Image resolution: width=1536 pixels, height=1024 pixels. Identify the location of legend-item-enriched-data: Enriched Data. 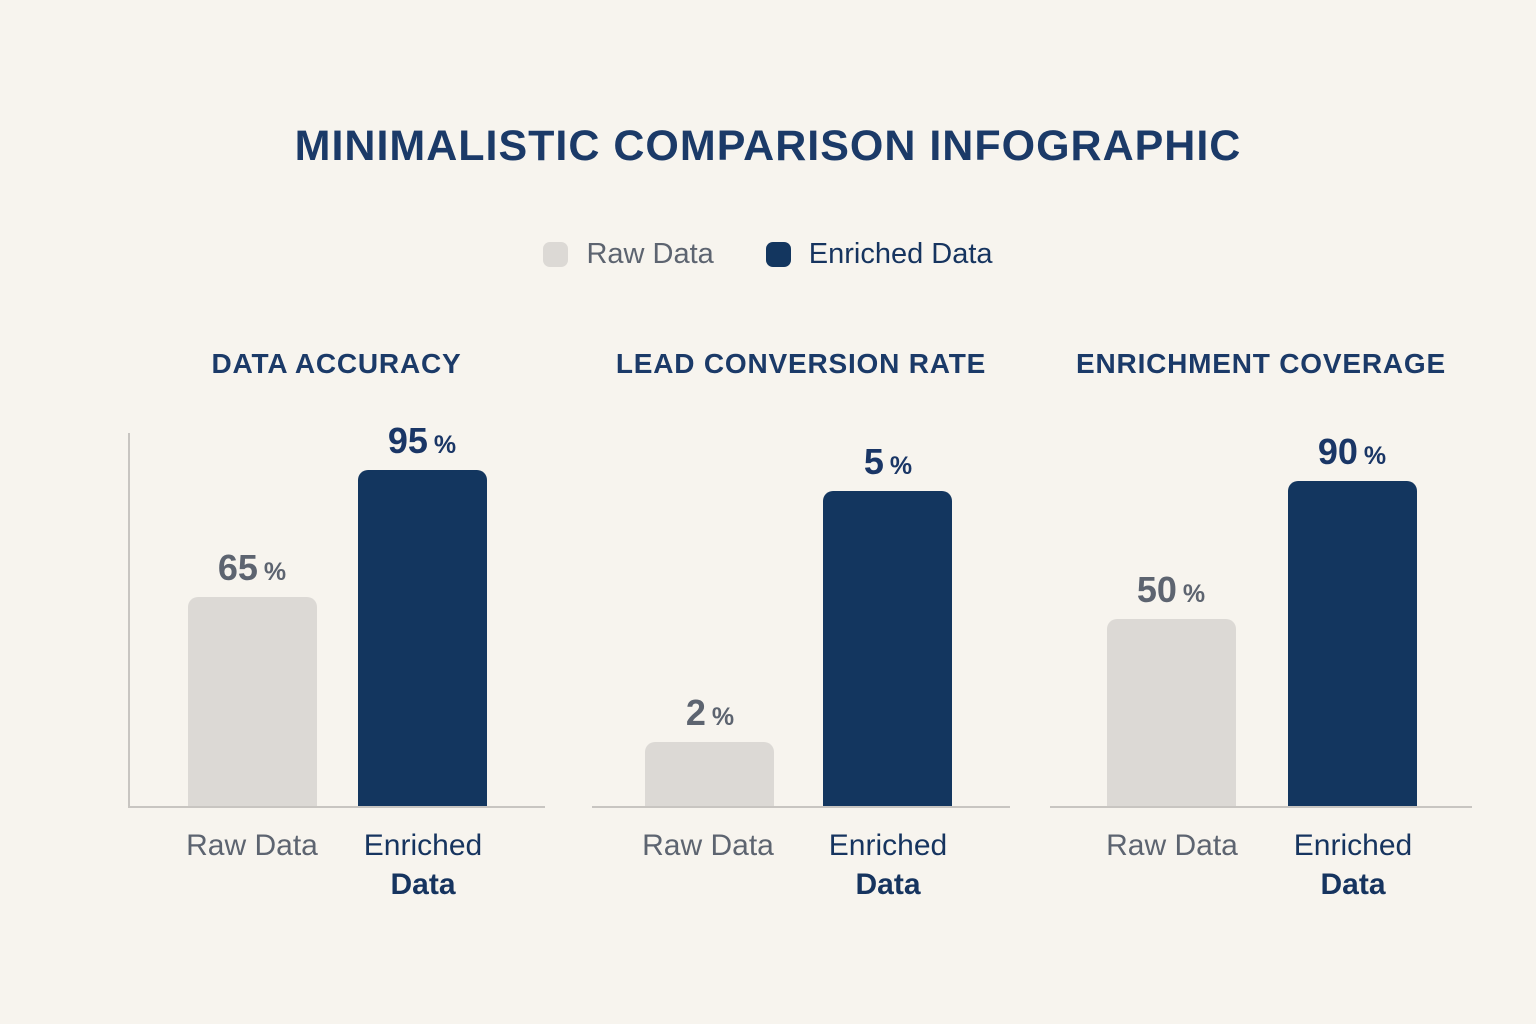
(879, 254).